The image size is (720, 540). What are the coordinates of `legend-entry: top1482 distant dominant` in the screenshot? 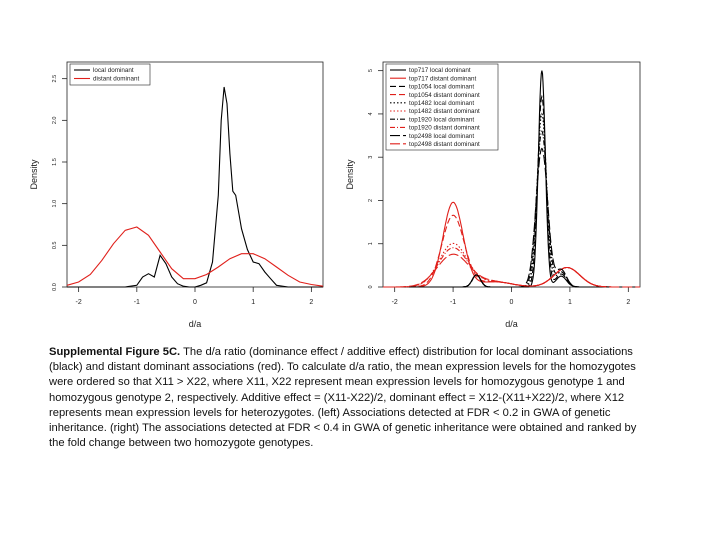 It's located at (444, 111).